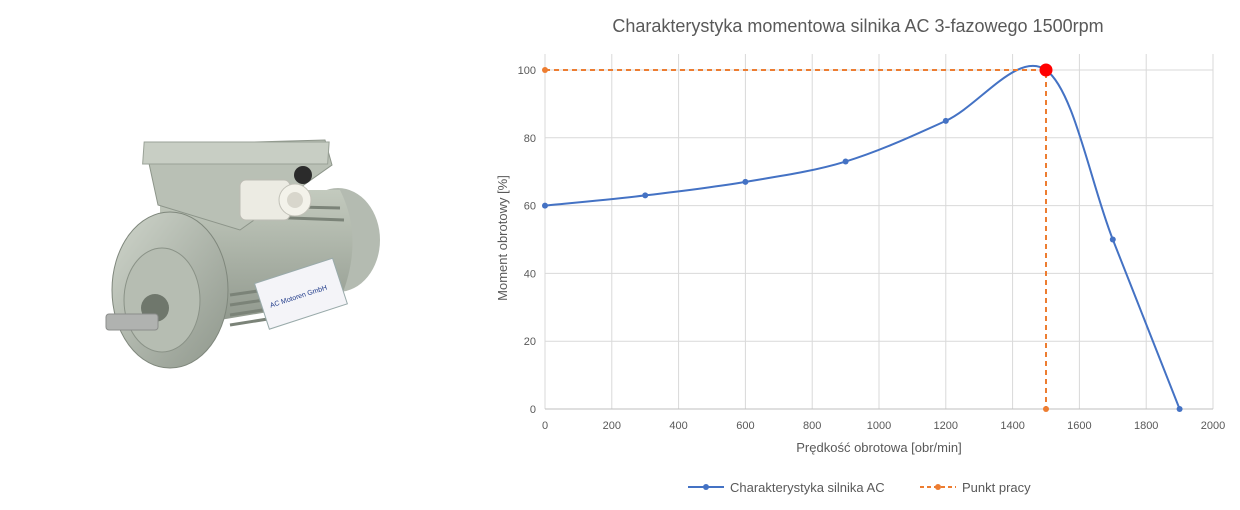 The image size is (1240, 510). Describe the element at coordinates (1079, 426) in the screenshot. I see `x-tick-label: 1600` at that location.